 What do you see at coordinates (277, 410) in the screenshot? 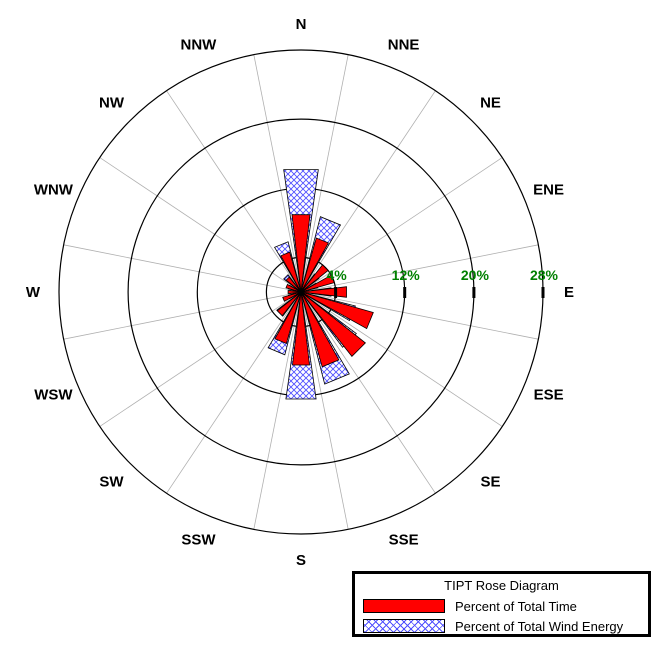
I see `sector-spoke-s` at bounding box center [277, 410].